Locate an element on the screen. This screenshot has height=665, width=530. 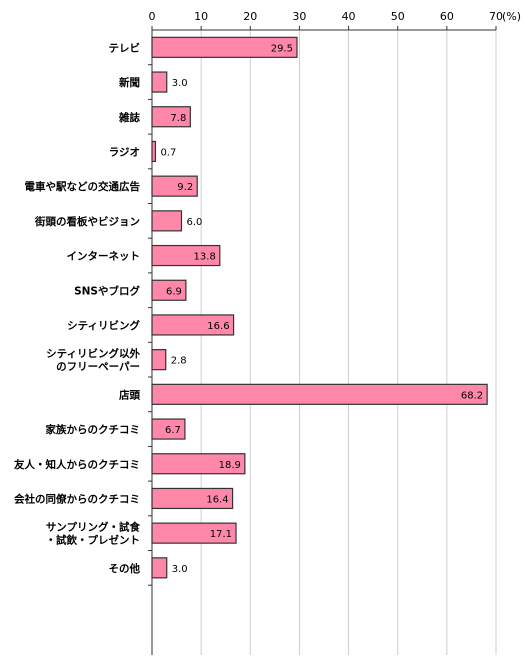
value-label: 18.9 is located at coordinates (230, 465).